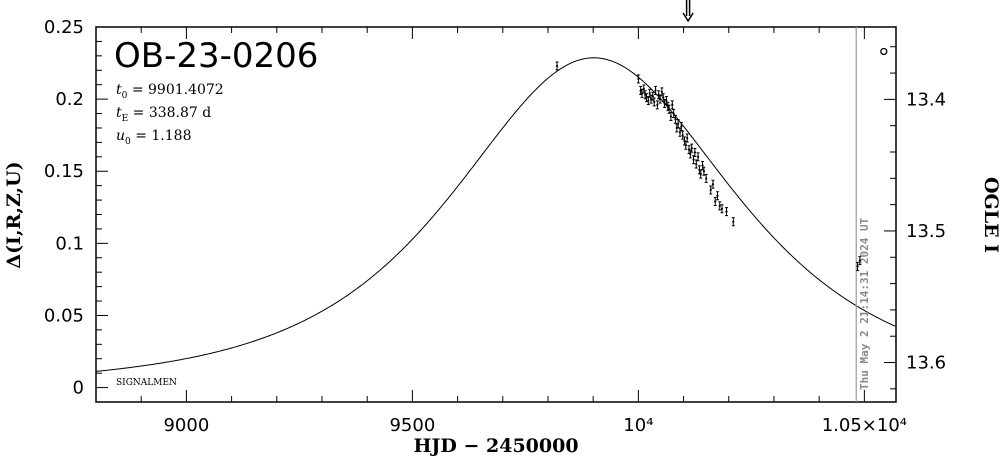 Image resolution: width=999 pixels, height=459 pixels. Describe the element at coordinates (64, 315) in the screenshot. I see `y-left-tick-label: 0.05` at that location.